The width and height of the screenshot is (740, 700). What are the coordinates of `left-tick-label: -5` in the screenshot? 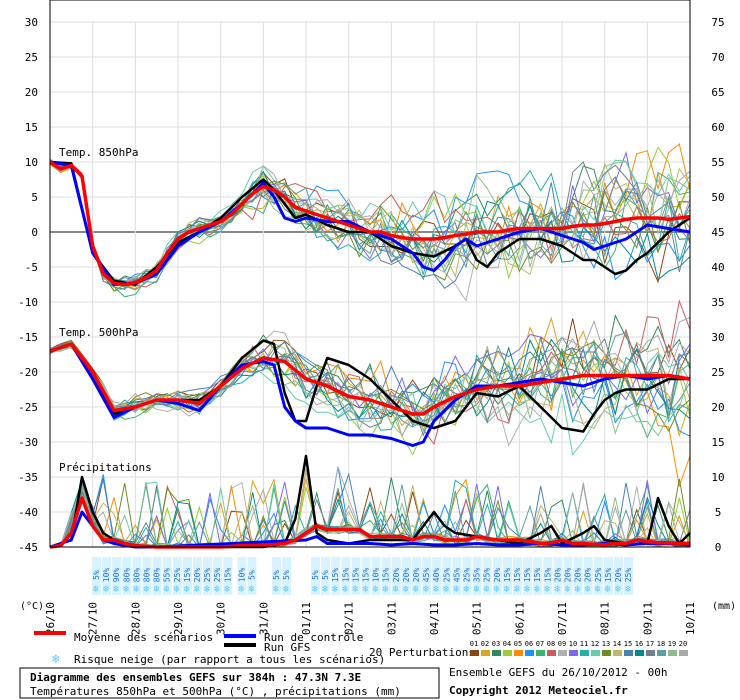 It's located at (31, 267).